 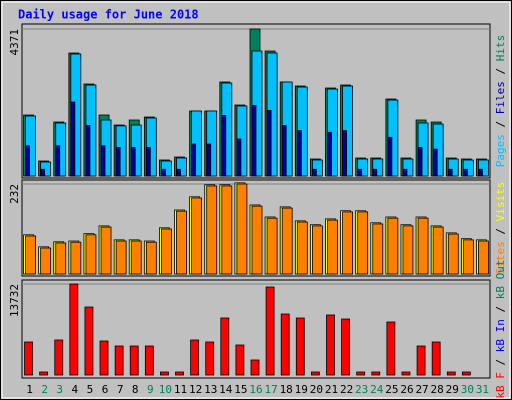 What do you see at coordinates (14, 194) in the screenshot?
I see `y-tick-label: 232` at bounding box center [14, 194].